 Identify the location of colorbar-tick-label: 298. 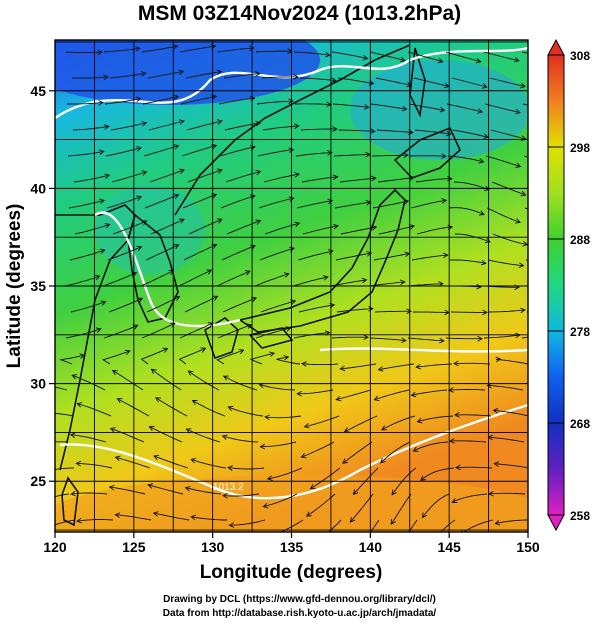
(580, 148).